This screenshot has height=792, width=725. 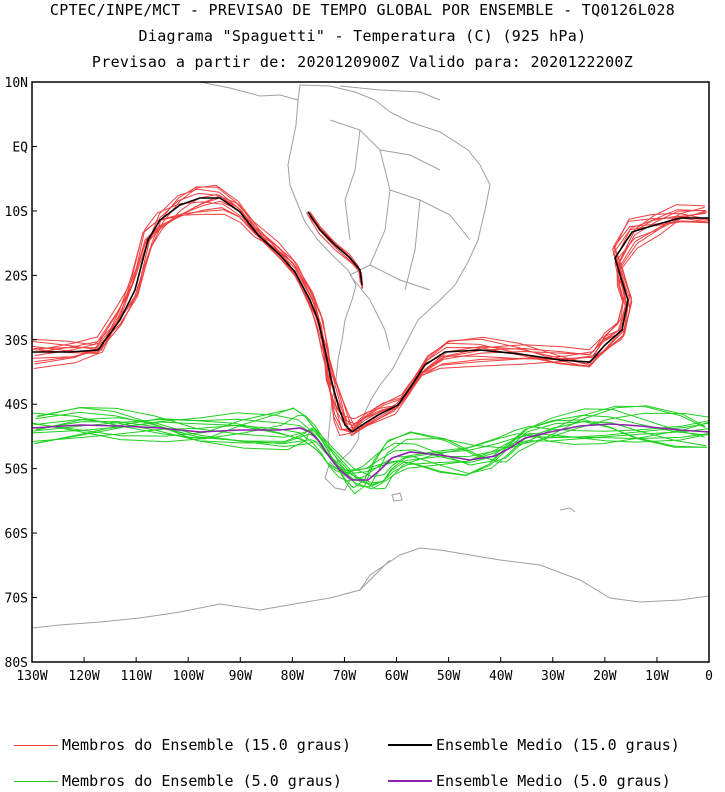 I want to click on south-georgia, so click(x=567, y=510).